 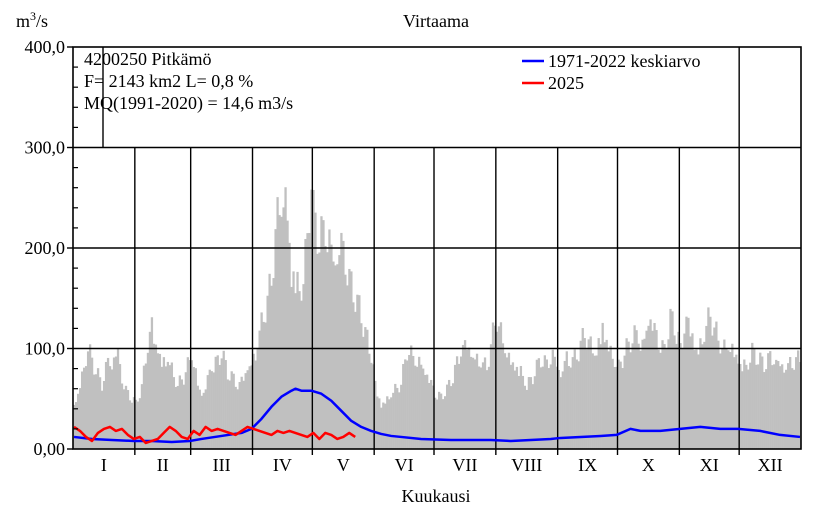 What do you see at coordinates (42, 21) in the screenshot?
I see `y-axis-label-tail: /s` at bounding box center [42, 21].